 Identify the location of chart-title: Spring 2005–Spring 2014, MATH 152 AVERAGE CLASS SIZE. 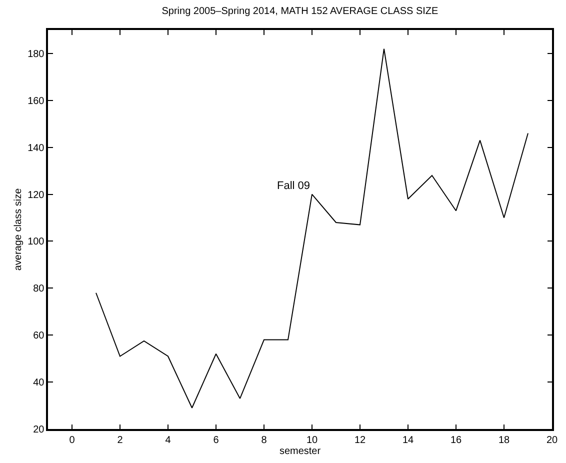
(300, 11).